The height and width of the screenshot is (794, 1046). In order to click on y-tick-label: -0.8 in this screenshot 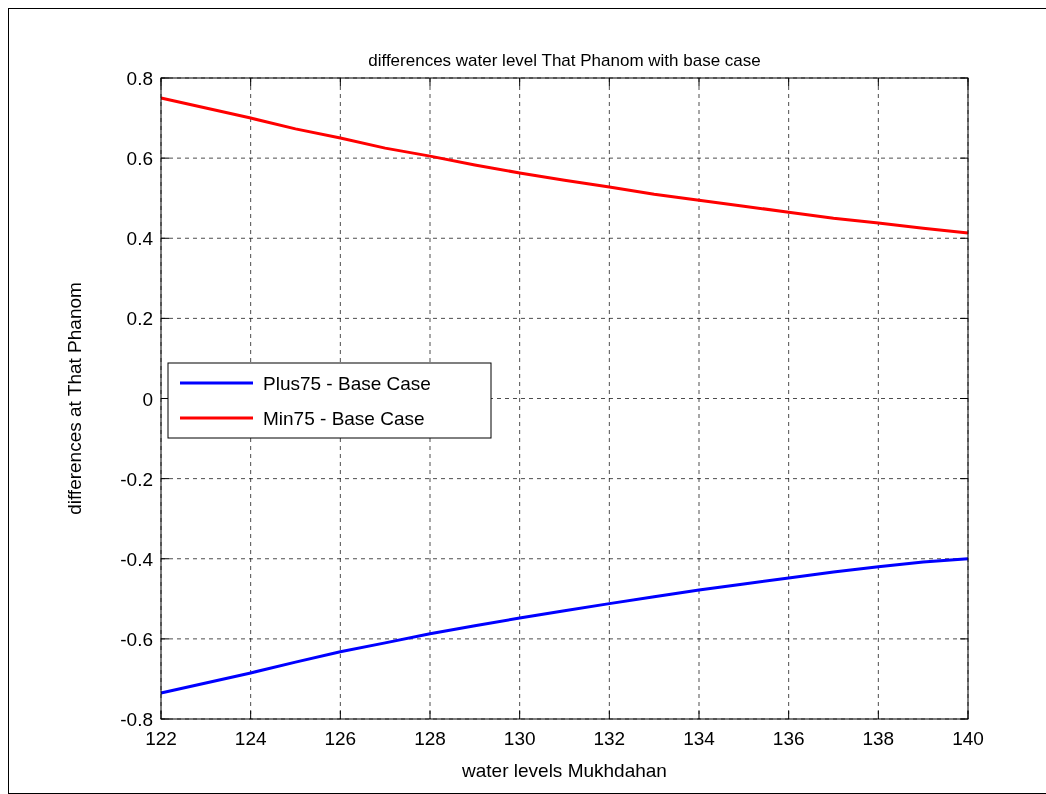, I will do `click(136, 719)`.